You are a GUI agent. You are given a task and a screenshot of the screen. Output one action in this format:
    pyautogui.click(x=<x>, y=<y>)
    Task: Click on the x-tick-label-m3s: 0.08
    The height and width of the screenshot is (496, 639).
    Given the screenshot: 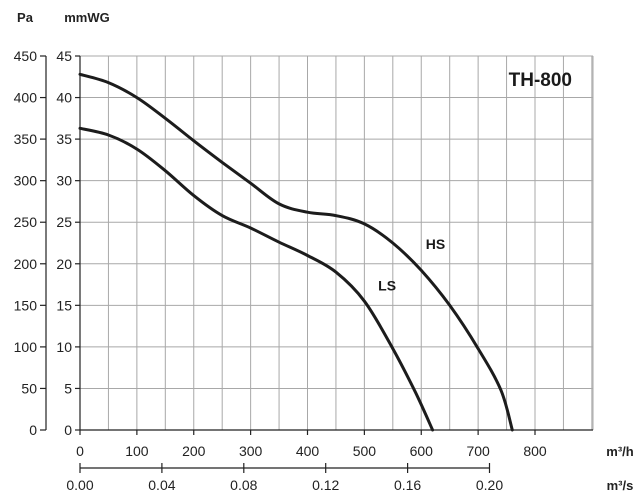 What is the action you would take?
    pyautogui.click(x=243, y=485)
    